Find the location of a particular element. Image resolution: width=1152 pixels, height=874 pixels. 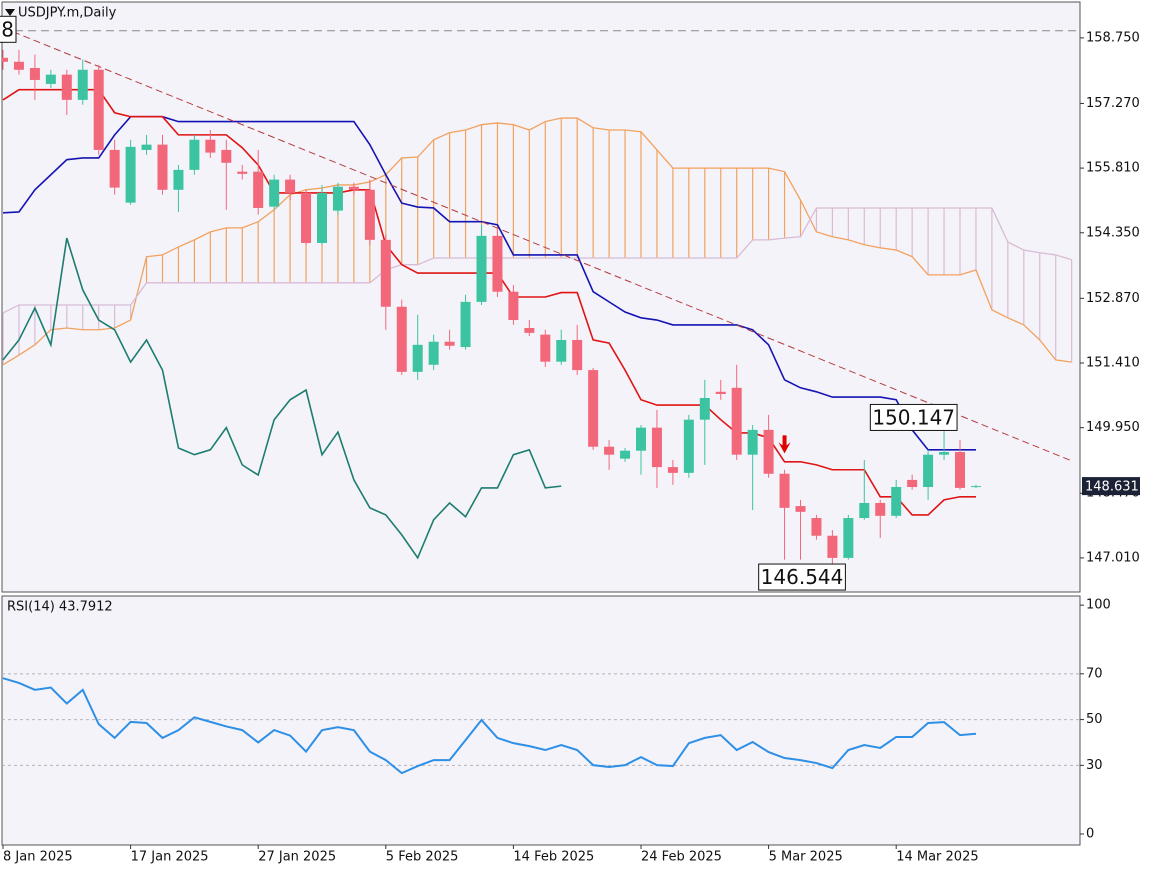

x-tick-label: 27 Jan 2025 is located at coordinates (297, 857).